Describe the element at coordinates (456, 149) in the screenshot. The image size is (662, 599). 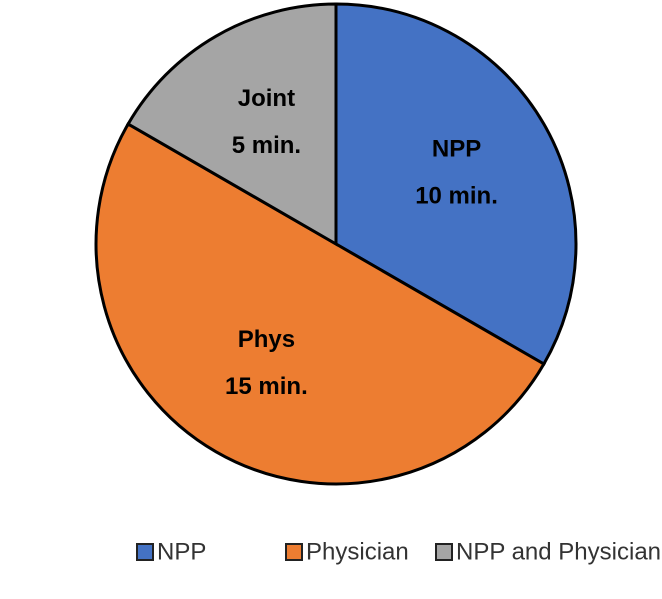
I see `slice-name: NPP` at that location.